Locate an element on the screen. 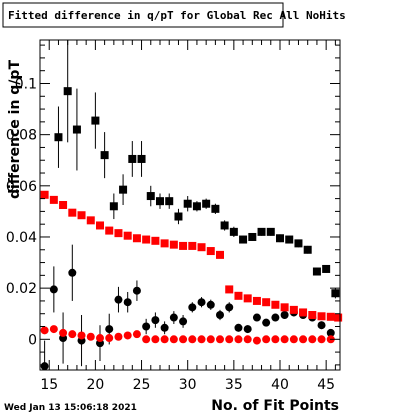 The width and height of the screenshot is (400, 414). y-tick-label: 0.08 is located at coordinates (21, 136).